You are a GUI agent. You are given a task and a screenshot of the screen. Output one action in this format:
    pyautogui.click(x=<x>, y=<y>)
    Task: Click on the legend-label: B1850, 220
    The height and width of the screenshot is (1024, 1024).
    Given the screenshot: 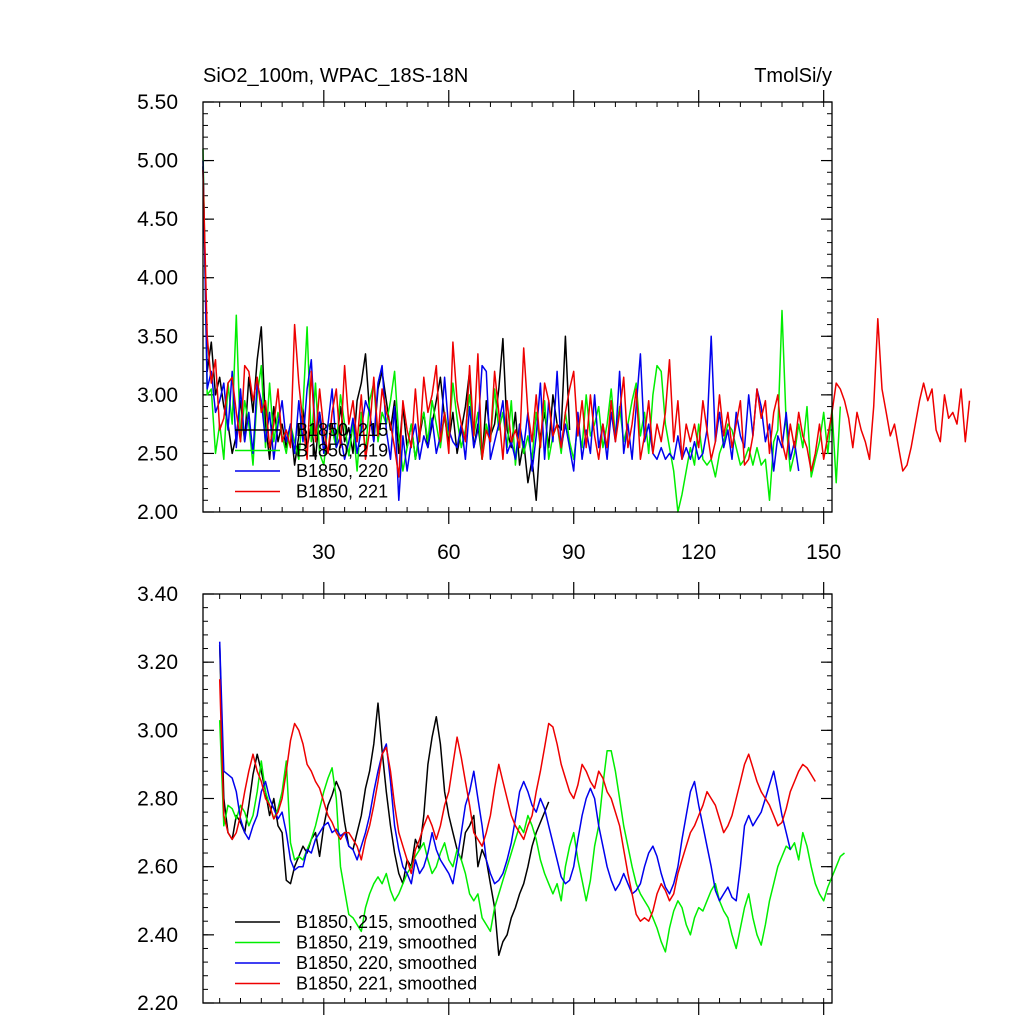 What is the action you would take?
    pyautogui.click(x=342, y=471)
    